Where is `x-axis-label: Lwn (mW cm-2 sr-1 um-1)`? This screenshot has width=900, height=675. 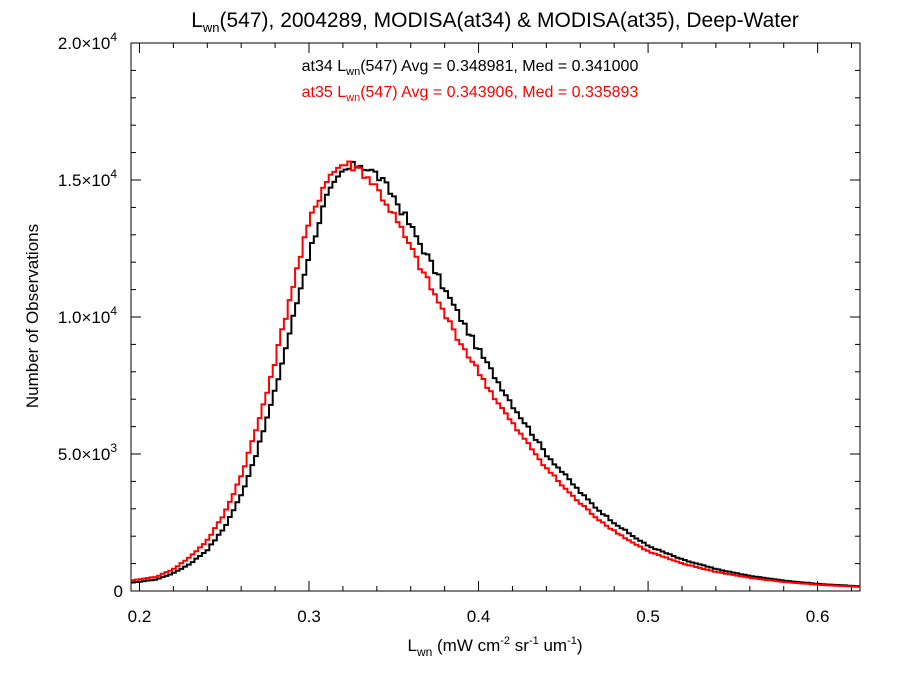 x-axis-label: Lwn (mW cm-2 sr-1 um-1) is located at coordinates (494, 647).